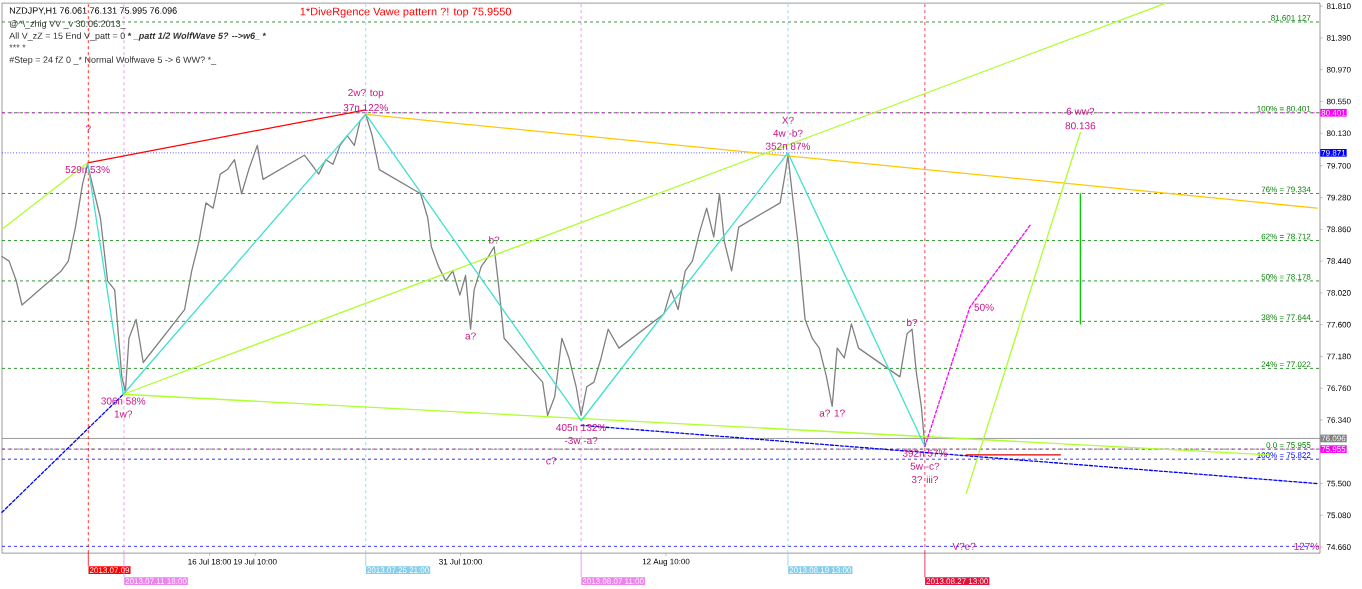 The width and height of the screenshot is (1362, 589). What do you see at coordinates (113, 60) in the screenshot?
I see `annotation: #Step = 24 fZ 0 _* Normal Wolfwave 5 -> 6 WW? *_` at bounding box center [113, 60].